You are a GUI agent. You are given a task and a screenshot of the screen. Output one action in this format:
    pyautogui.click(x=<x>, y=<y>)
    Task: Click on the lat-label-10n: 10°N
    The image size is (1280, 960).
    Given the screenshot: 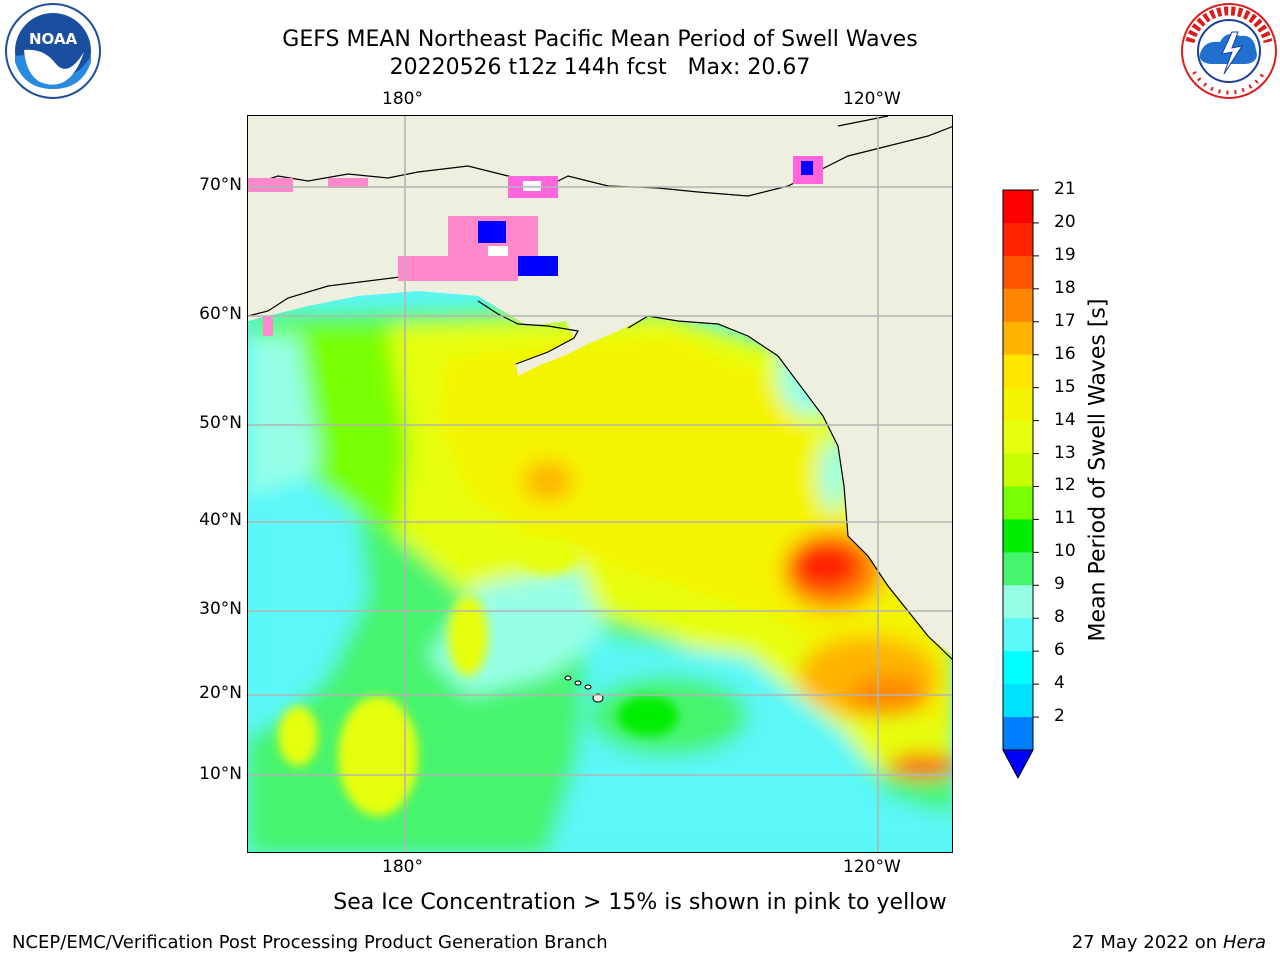 What is the action you would take?
    pyautogui.click(x=220, y=774)
    